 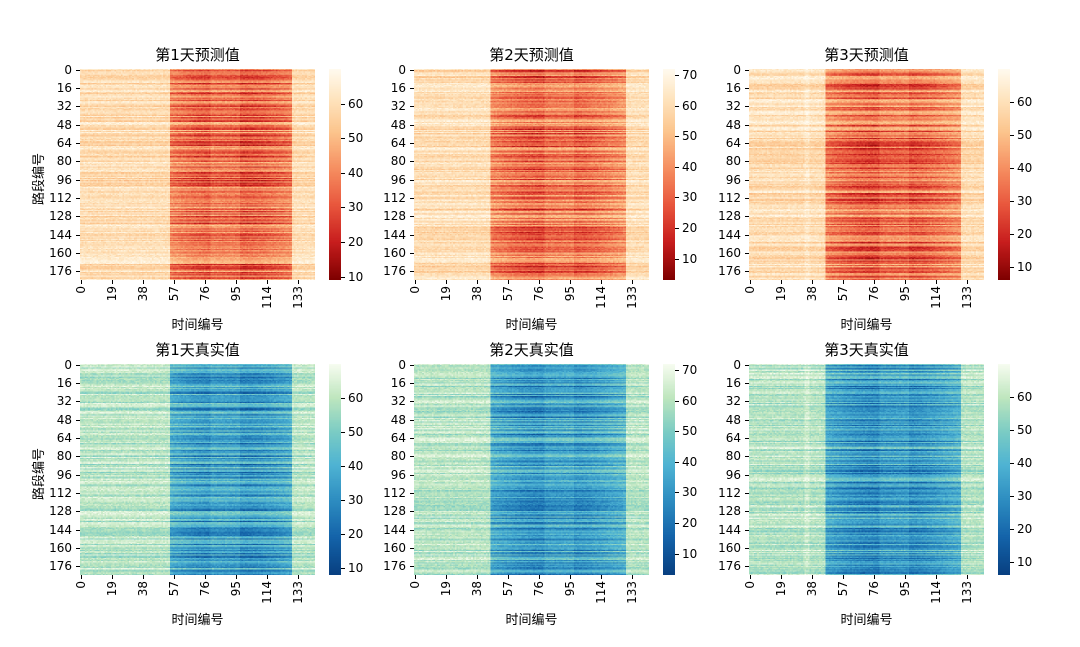 What do you see at coordinates (729, 493) in the screenshot?
I see `y-tick-label: 112` at bounding box center [729, 493].